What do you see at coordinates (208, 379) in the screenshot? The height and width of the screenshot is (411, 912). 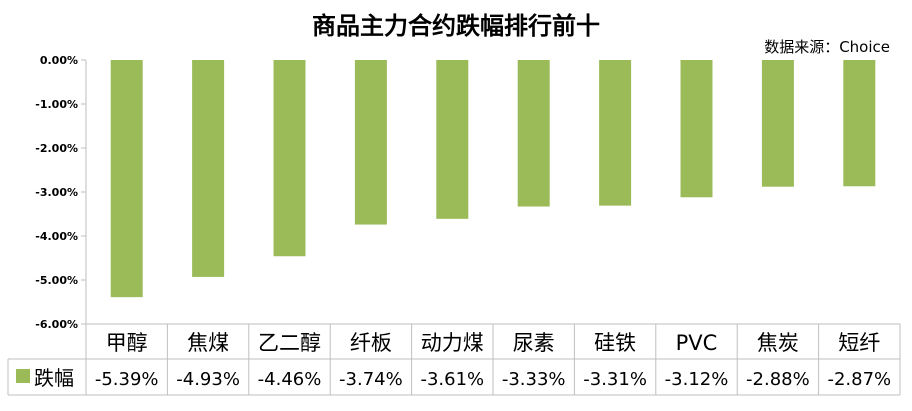 I see `data-label: -4.93%` at bounding box center [208, 379].